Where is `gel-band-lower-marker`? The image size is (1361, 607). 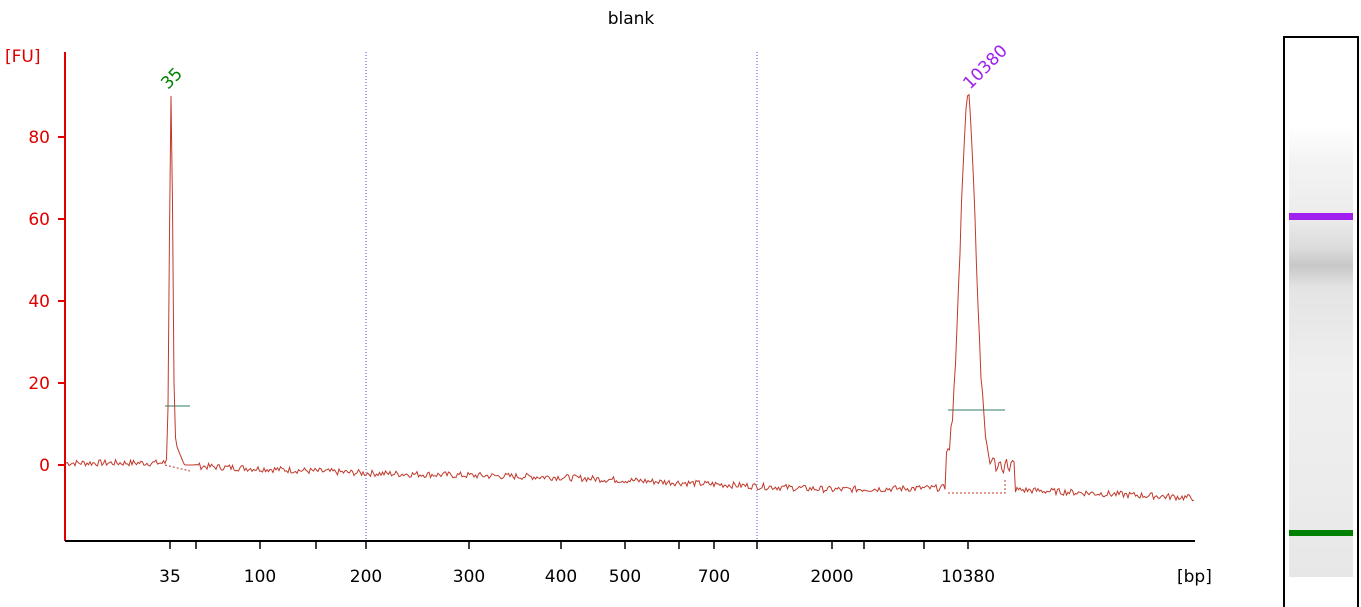
gel-band-lower-marker is located at coordinates (1321, 533).